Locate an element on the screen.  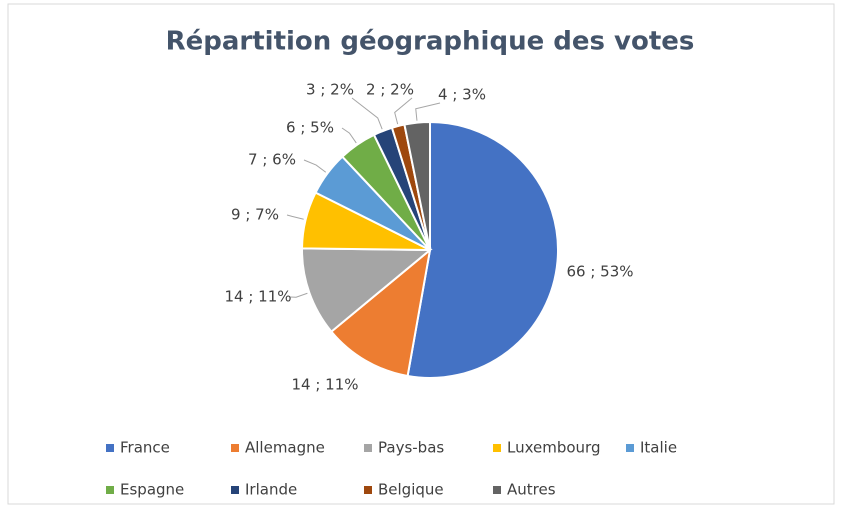
data-label: 7 ; 6% is located at coordinates (272, 160).